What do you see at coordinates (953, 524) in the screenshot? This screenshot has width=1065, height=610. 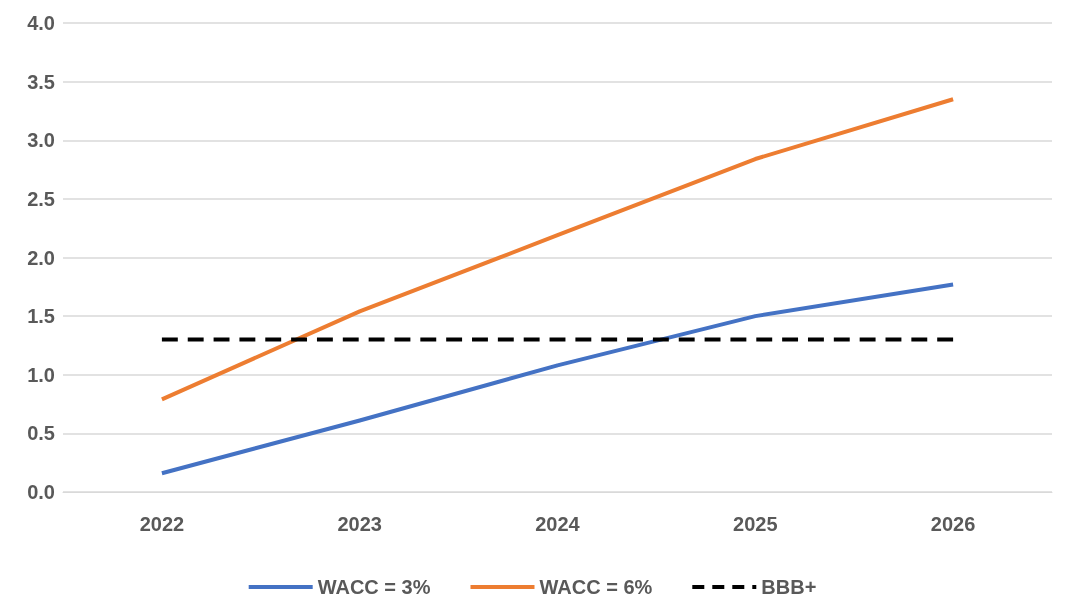 I see `x-tick-label: 2026` at bounding box center [953, 524].